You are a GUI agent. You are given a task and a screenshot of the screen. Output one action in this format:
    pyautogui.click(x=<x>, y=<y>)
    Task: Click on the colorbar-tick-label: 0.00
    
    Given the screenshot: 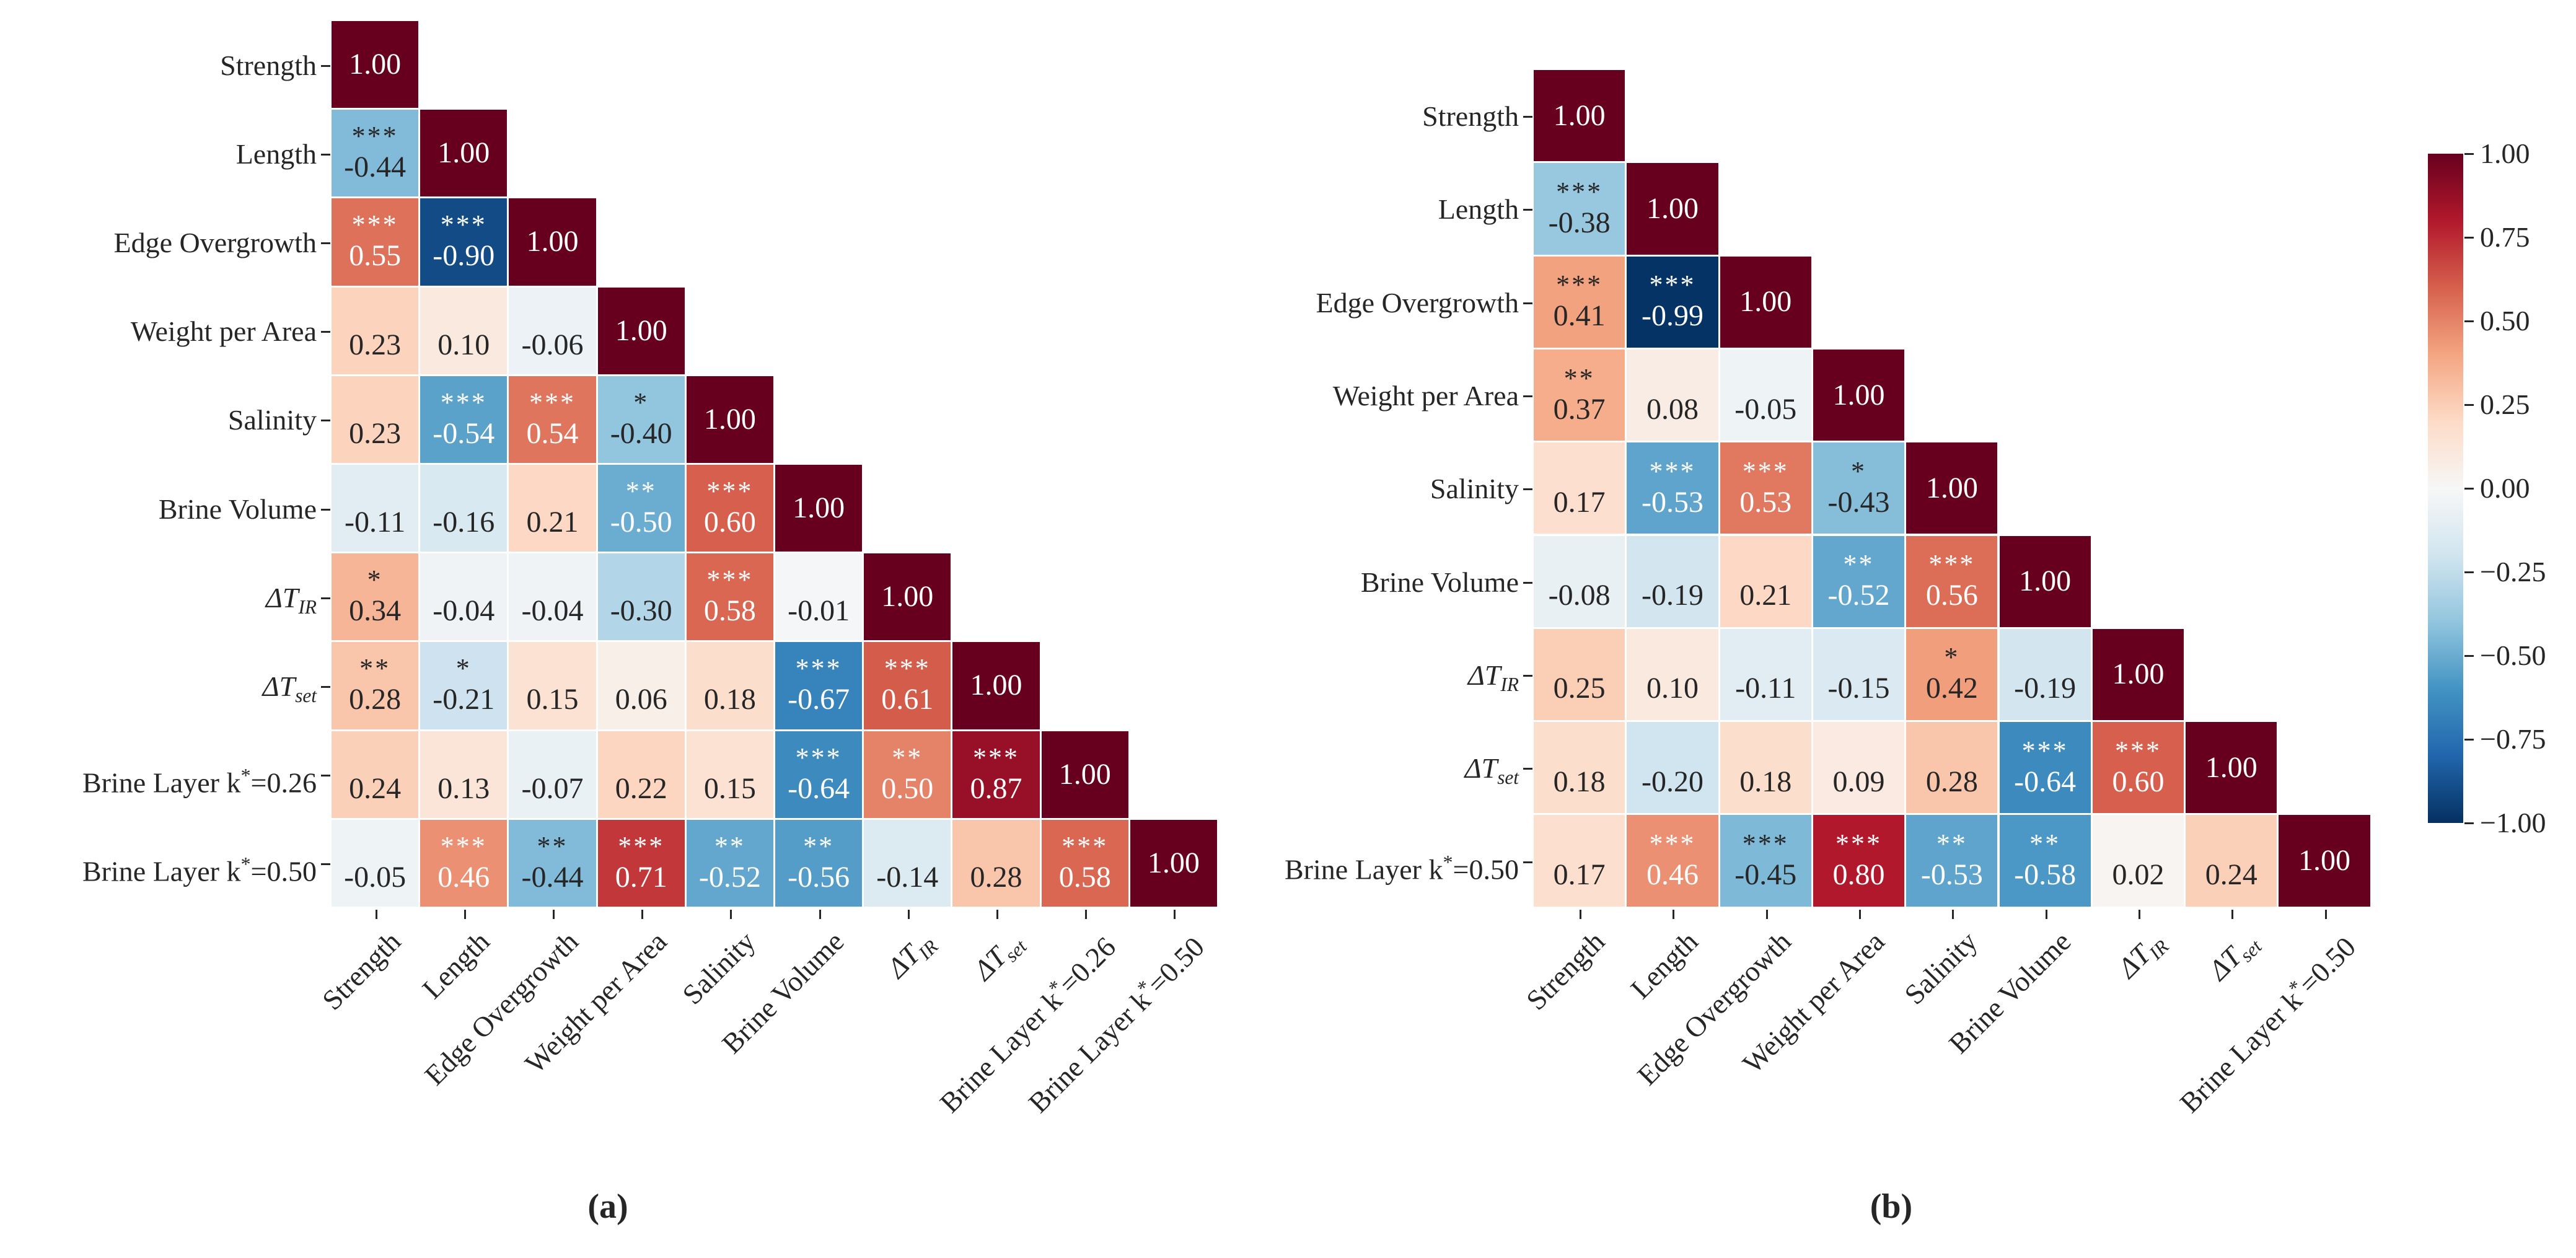 What is the action you would take?
    pyautogui.click(x=2505, y=488)
    